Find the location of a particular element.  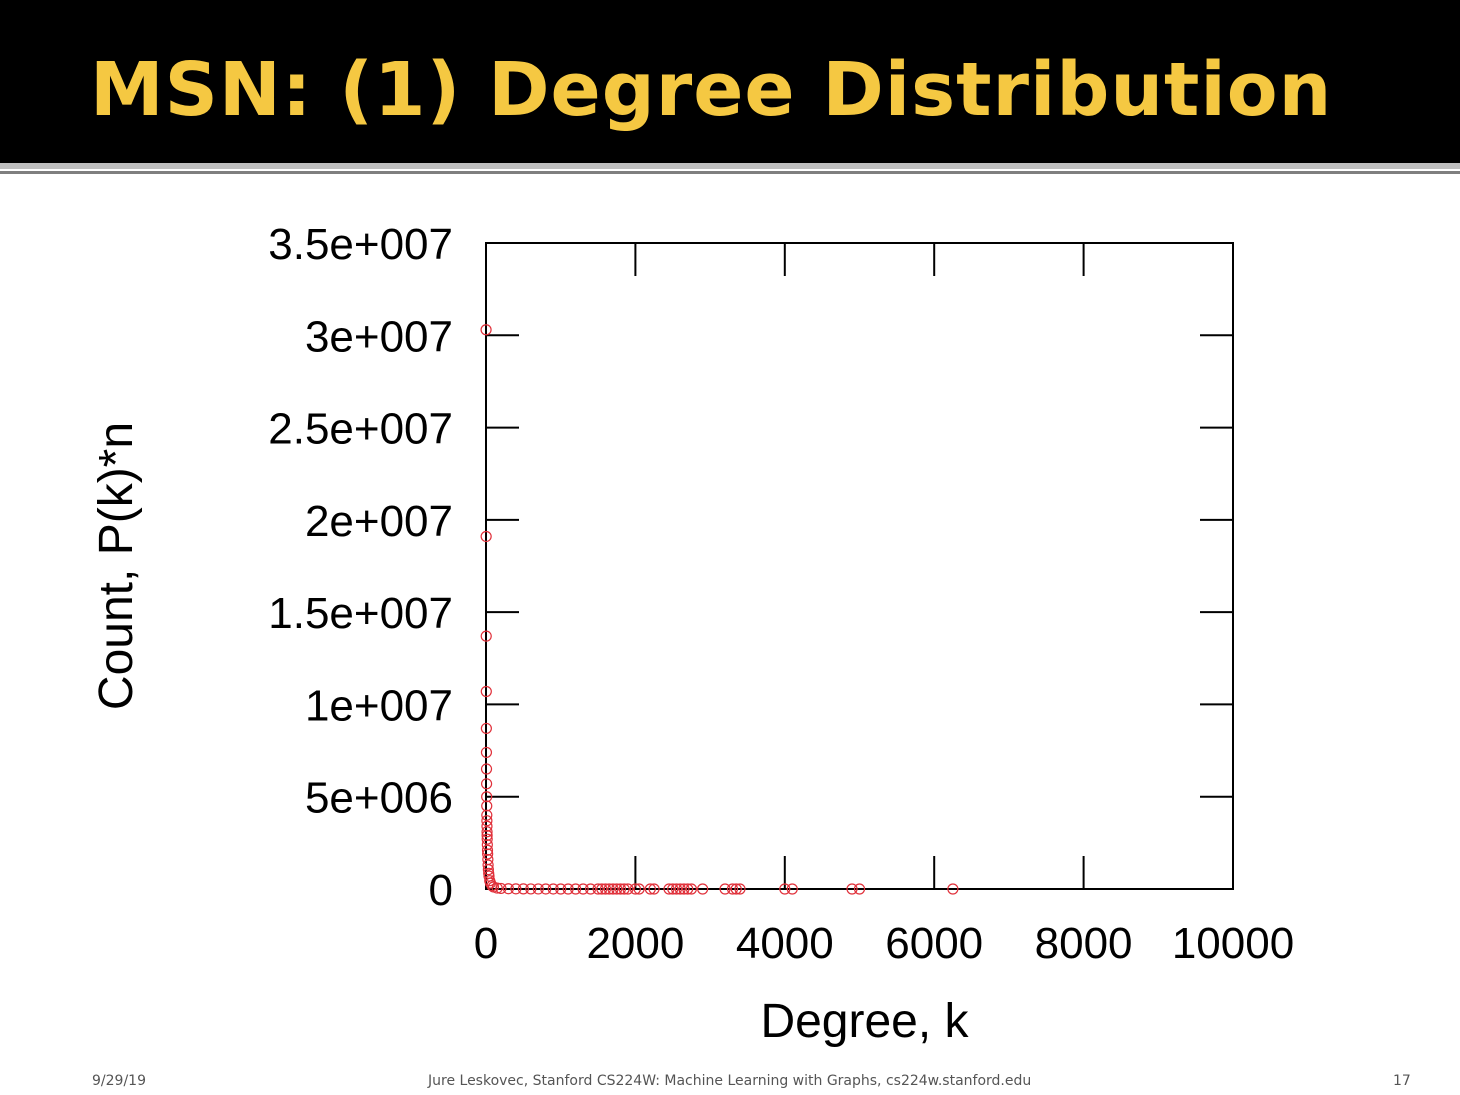

y-tick-label: 1.5e+007 is located at coordinates (360, 613).